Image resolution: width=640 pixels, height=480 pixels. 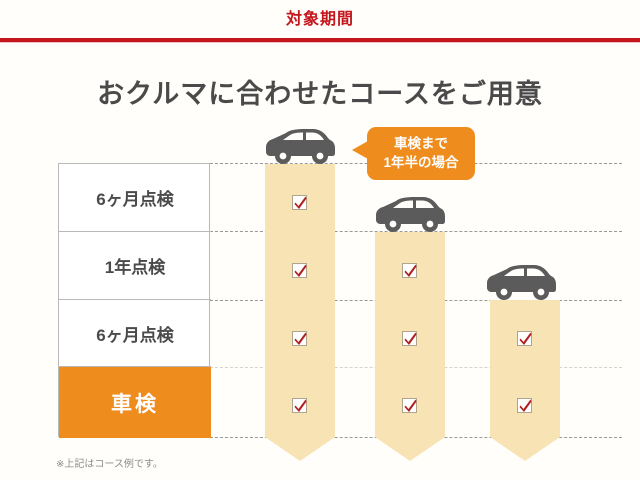 What do you see at coordinates (300, 449) in the screenshot?
I see `course-column-1-tip` at bounding box center [300, 449].